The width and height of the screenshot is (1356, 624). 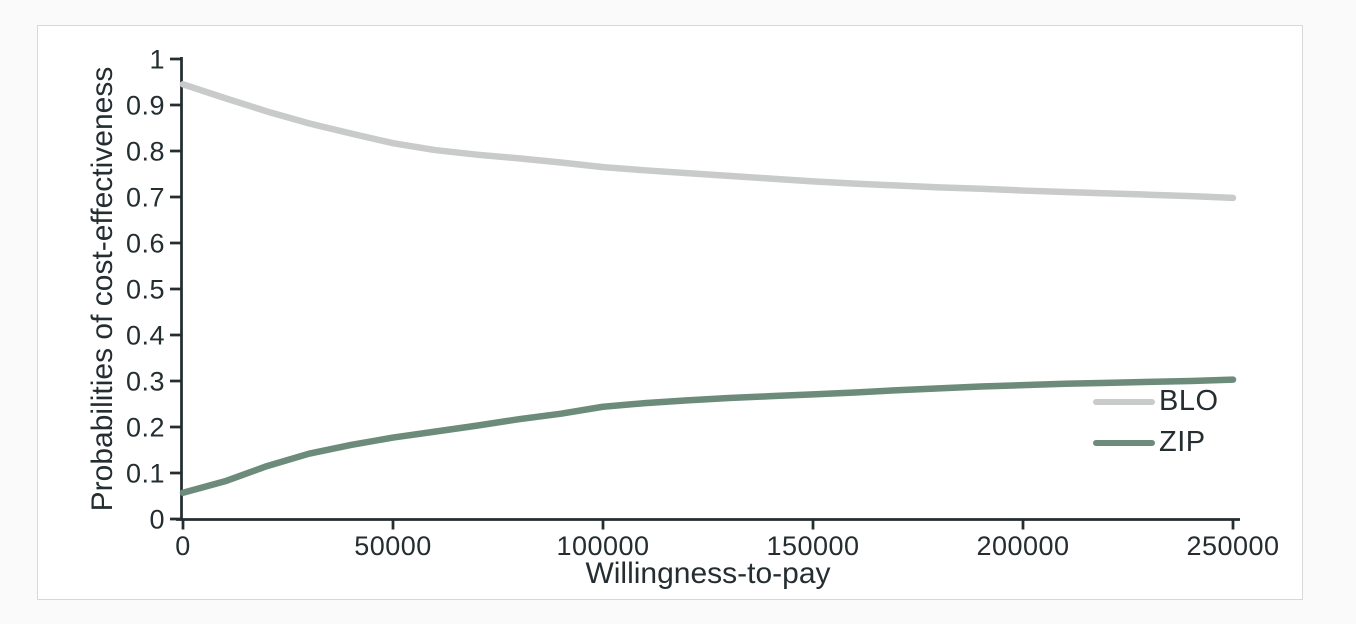 What do you see at coordinates (145, 428) in the screenshot?
I see `y-tick-label: 0.2` at bounding box center [145, 428].